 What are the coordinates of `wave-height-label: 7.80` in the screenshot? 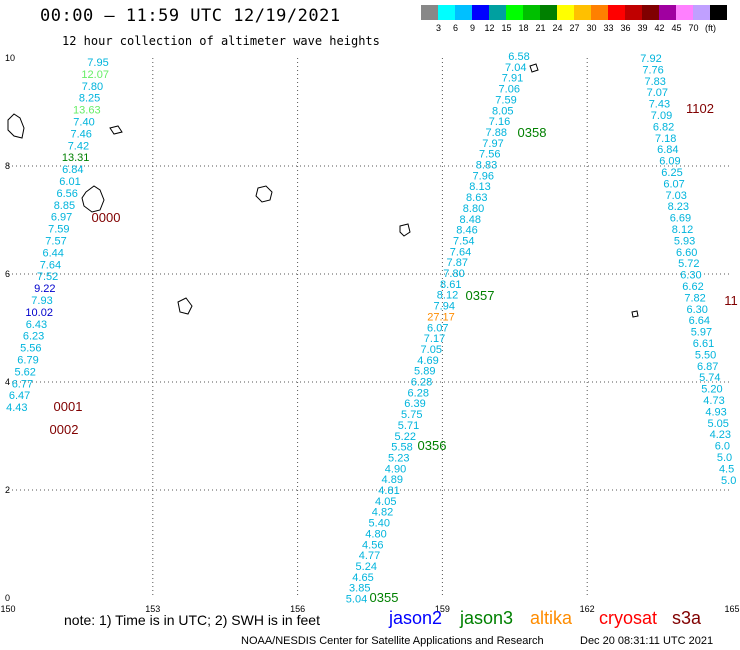 It's located at (453, 274).